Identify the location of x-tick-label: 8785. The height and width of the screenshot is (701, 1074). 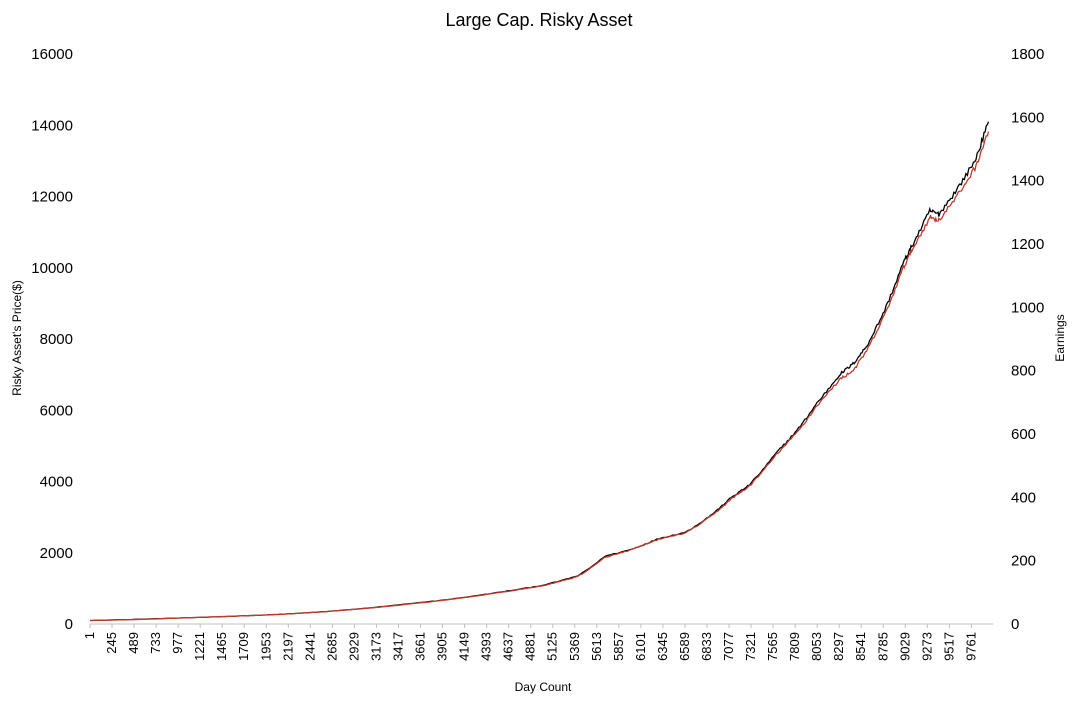
(882, 646).